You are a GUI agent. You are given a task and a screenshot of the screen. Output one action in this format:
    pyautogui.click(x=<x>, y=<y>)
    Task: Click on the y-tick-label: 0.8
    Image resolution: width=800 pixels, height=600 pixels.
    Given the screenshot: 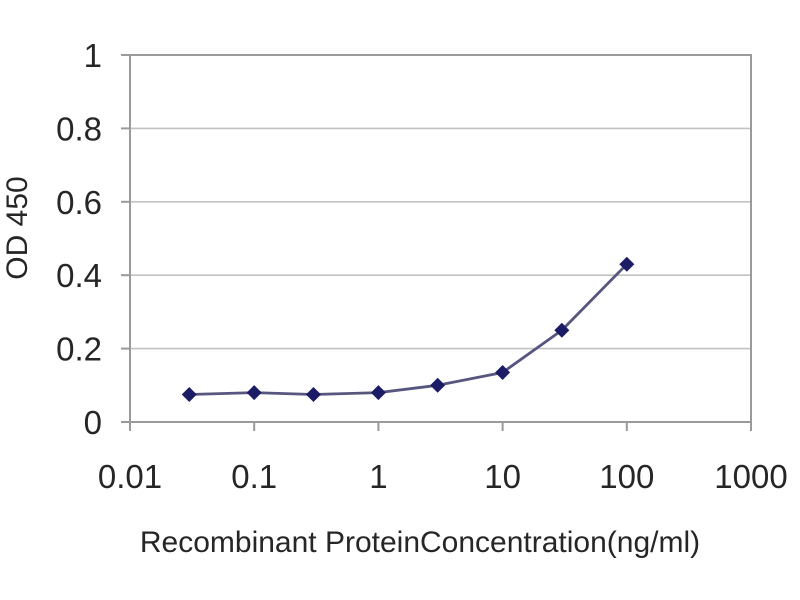 What is the action you would take?
    pyautogui.click(x=79, y=128)
    